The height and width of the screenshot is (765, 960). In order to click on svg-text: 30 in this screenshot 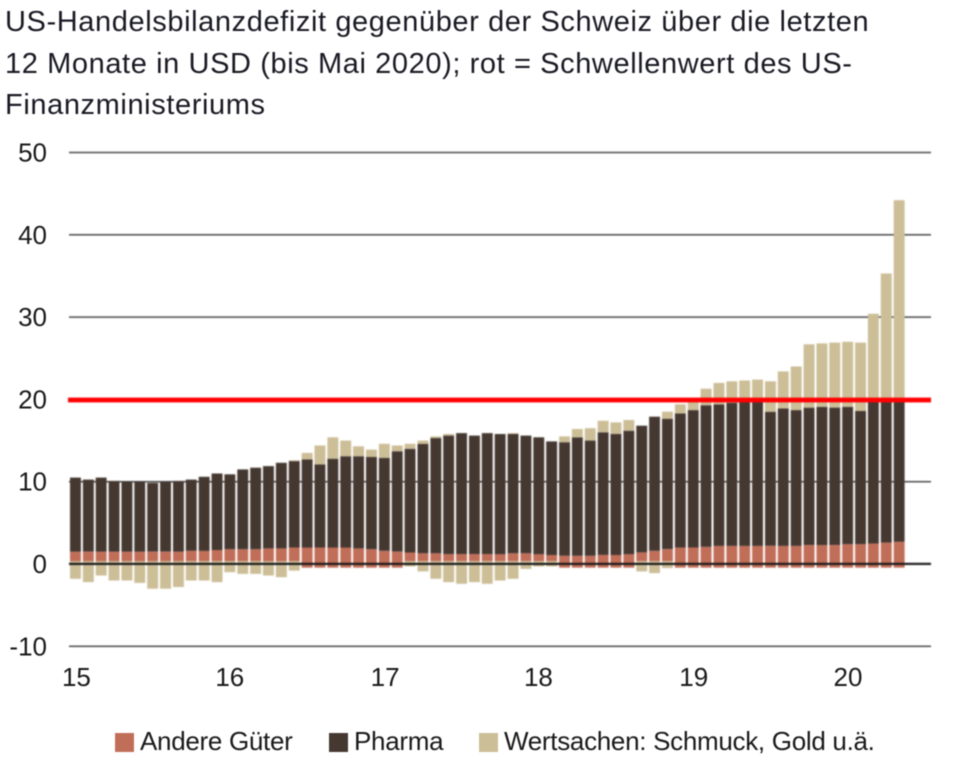, I will do `click(32, 317)`.